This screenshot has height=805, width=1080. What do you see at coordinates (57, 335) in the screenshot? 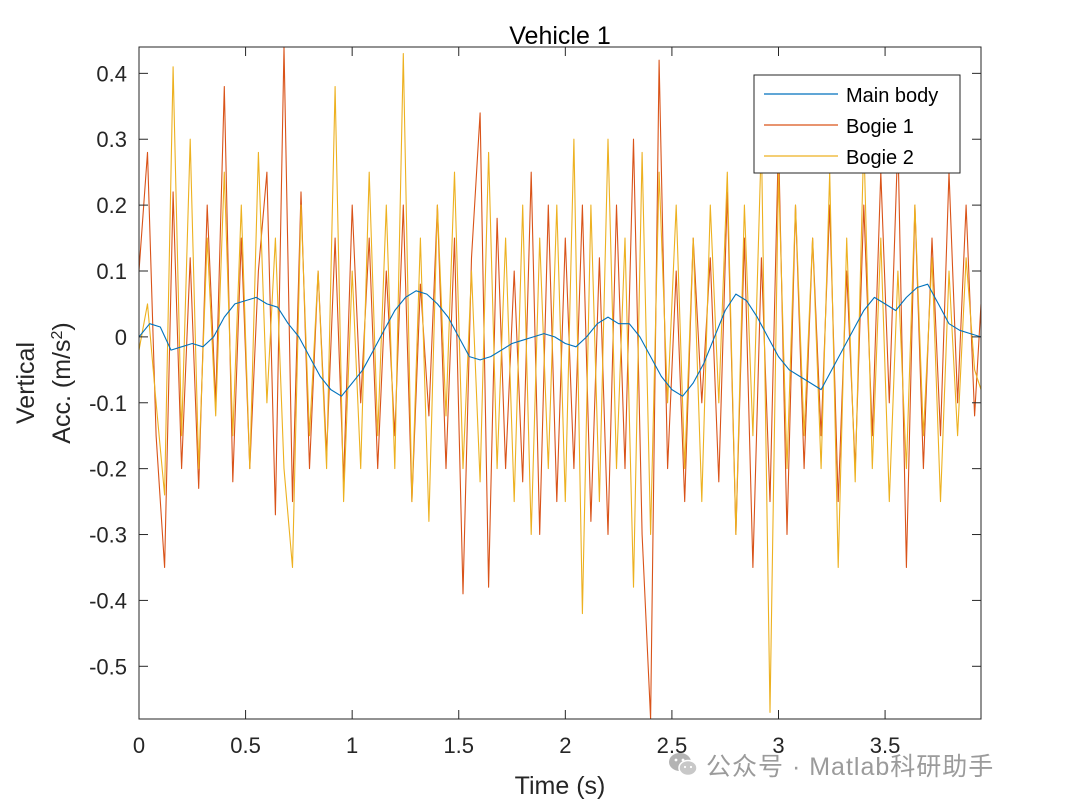
I see `y-axis-title-superscript: 2` at bounding box center [57, 335].